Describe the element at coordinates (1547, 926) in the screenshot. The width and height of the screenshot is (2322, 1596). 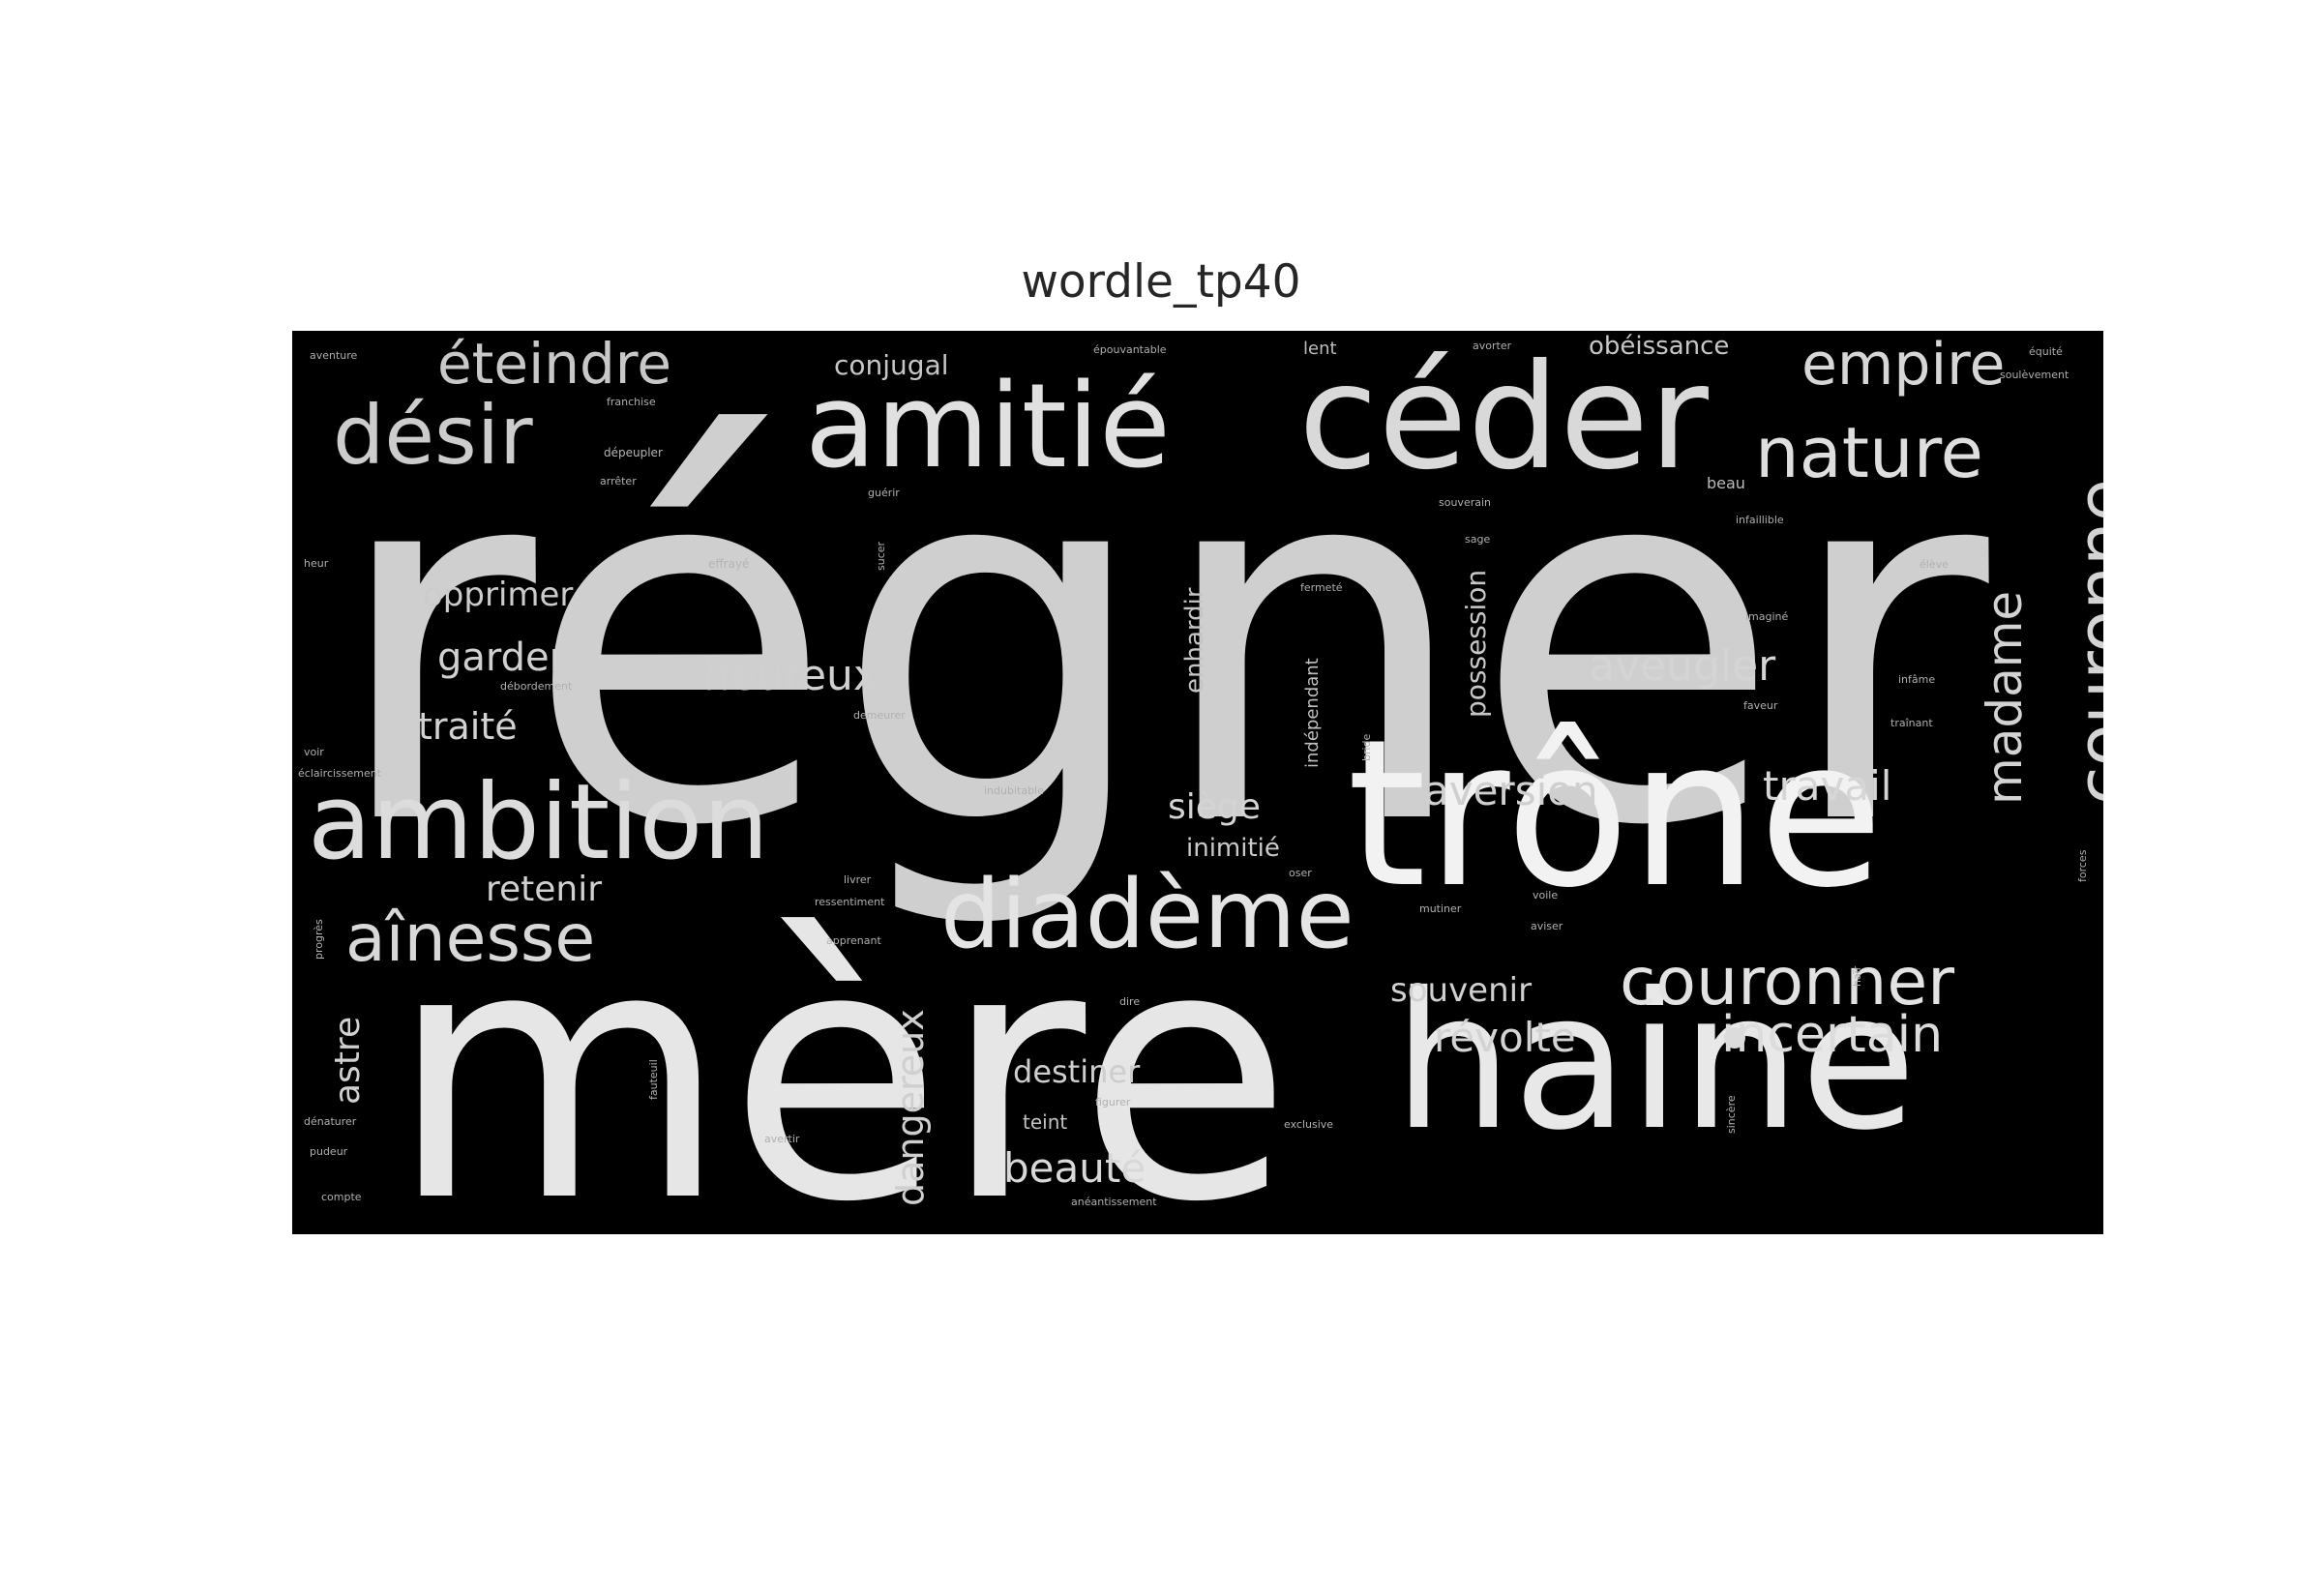
I see `word-aviser: aviser` at that location.